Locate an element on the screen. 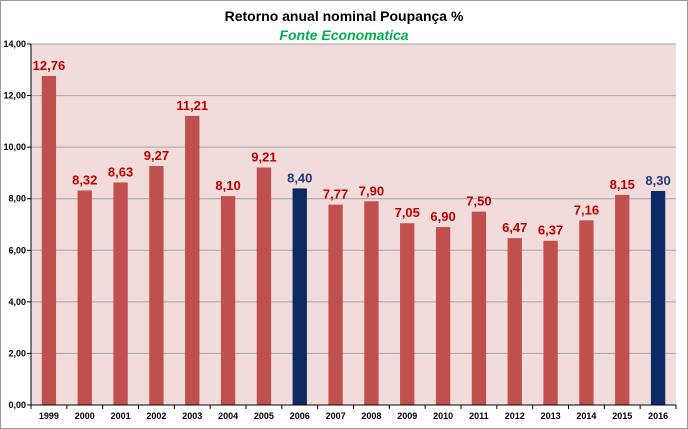 Image resolution: width=688 pixels, height=429 pixels. data-label-2016: 8,30 is located at coordinates (657, 180).